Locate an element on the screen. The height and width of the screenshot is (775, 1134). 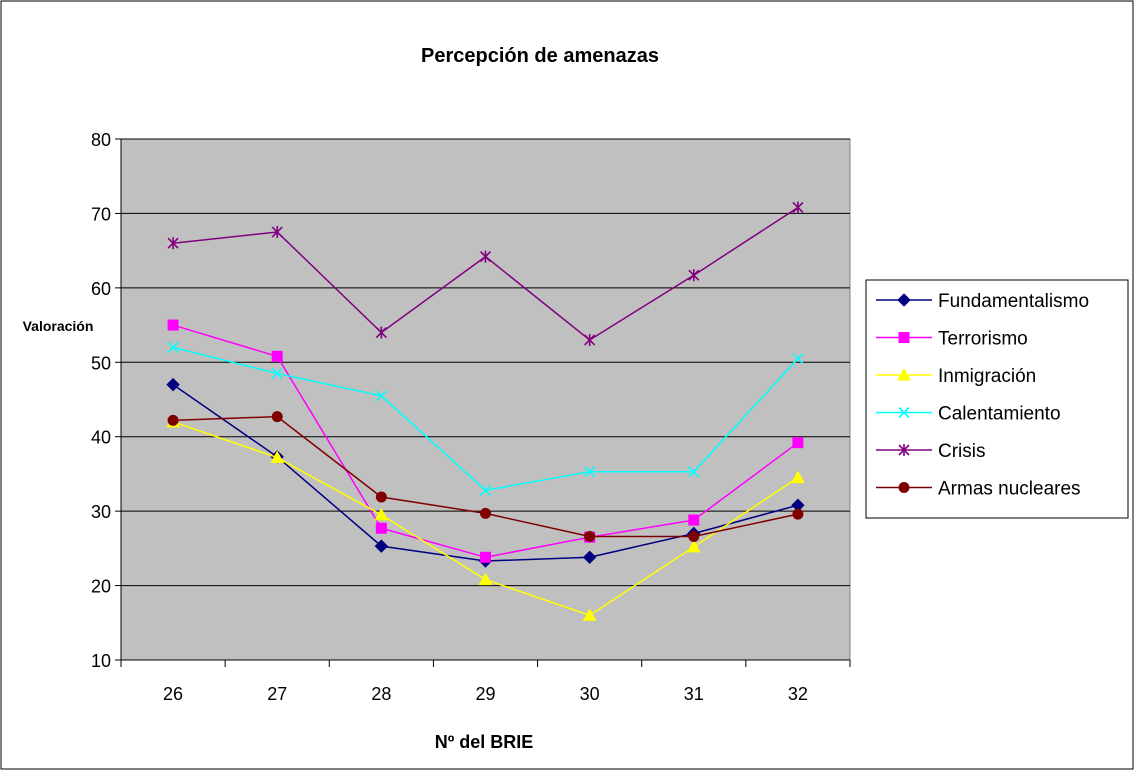
y-axis-title: Valoración is located at coordinates (58, 326).